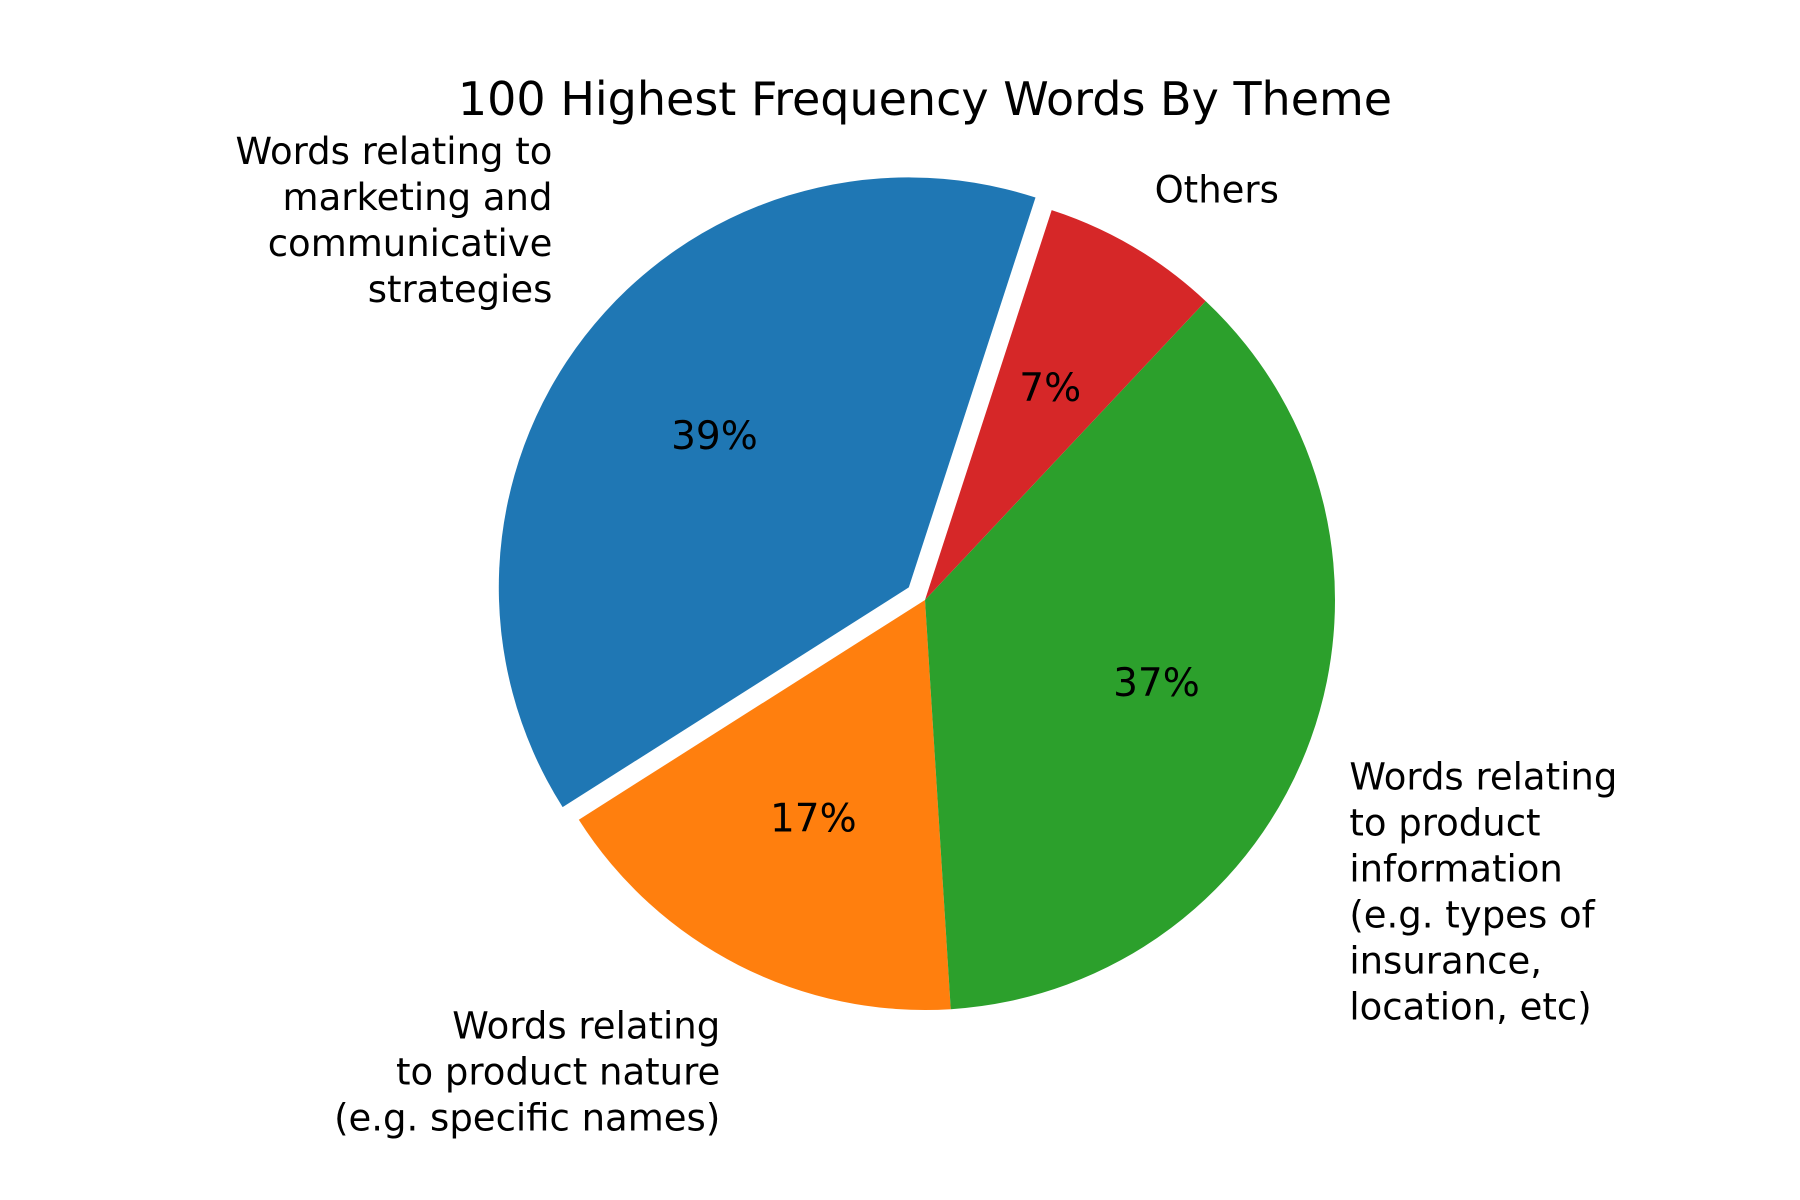 Image resolution: width=1800 pixels, height=1200 pixels. What do you see at coordinates (410, 243) in the screenshot?
I see `pie-slice-label-line: communicative` at bounding box center [410, 243].